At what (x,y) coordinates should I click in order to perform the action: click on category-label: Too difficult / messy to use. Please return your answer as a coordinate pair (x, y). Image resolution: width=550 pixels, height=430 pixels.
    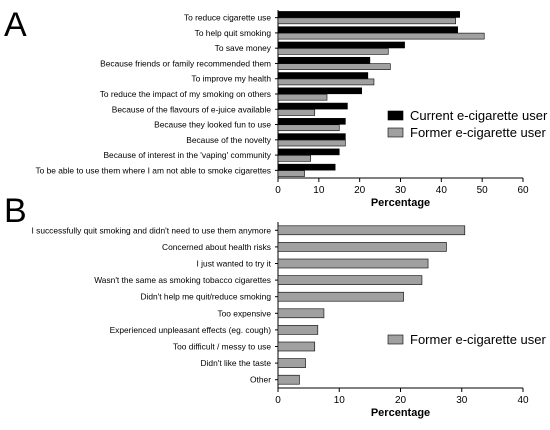
    Looking at the image, I should click on (222, 347).